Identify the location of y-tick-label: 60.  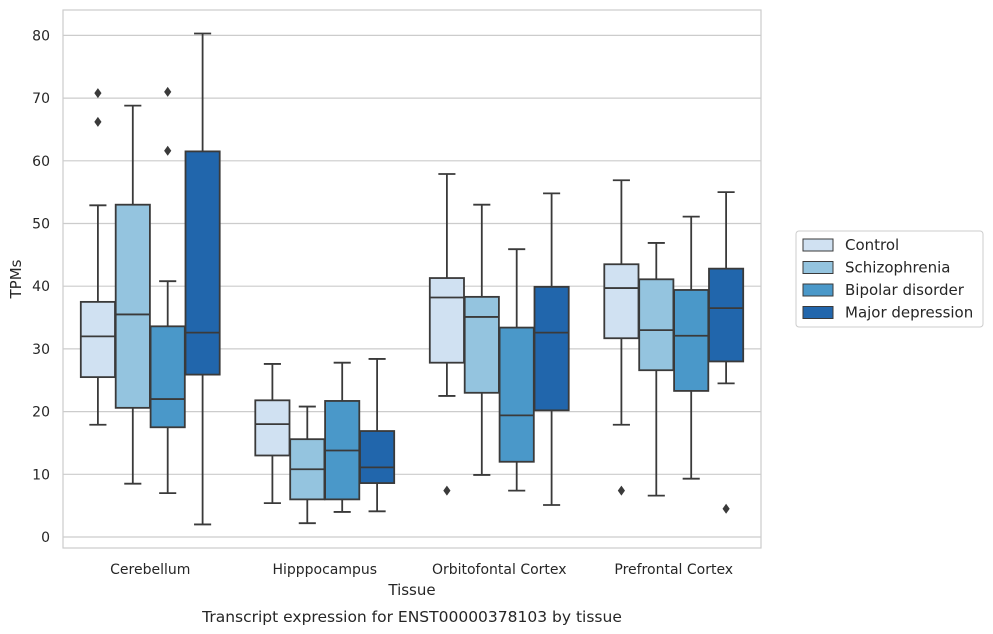
(41, 162).